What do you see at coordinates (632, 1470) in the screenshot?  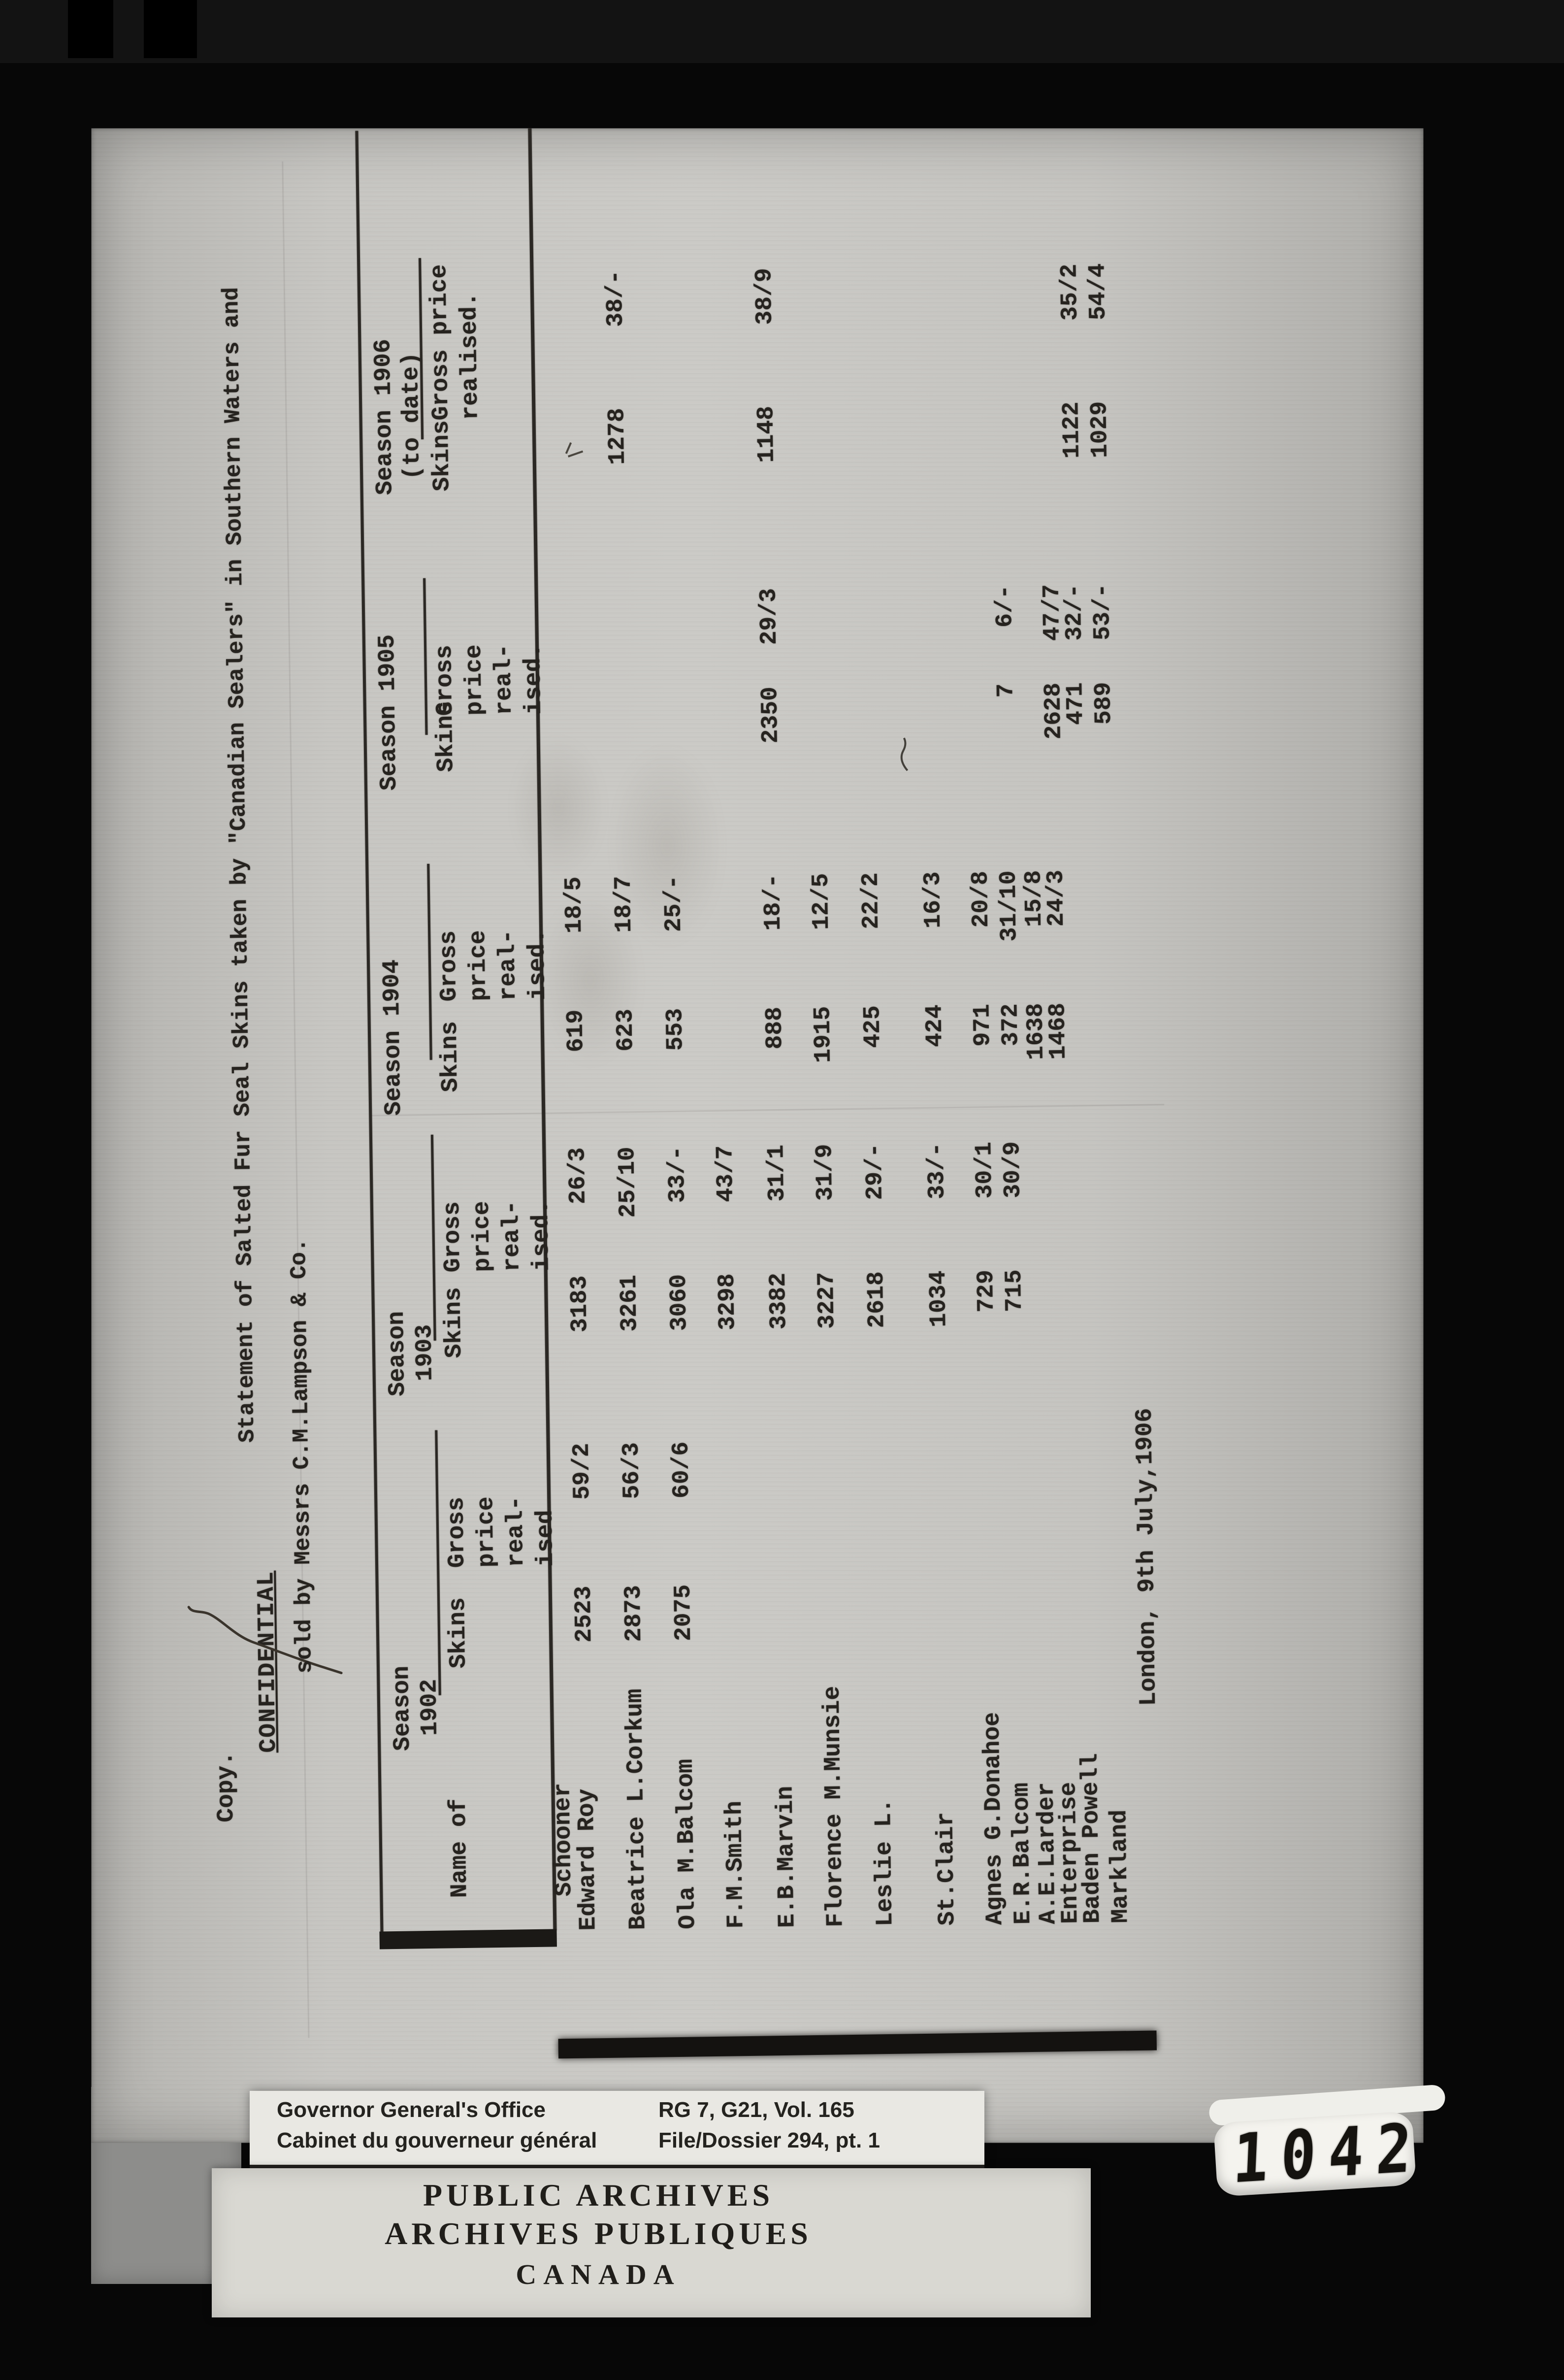 I see `gross-price-value: 56/3` at bounding box center [632, 1470].